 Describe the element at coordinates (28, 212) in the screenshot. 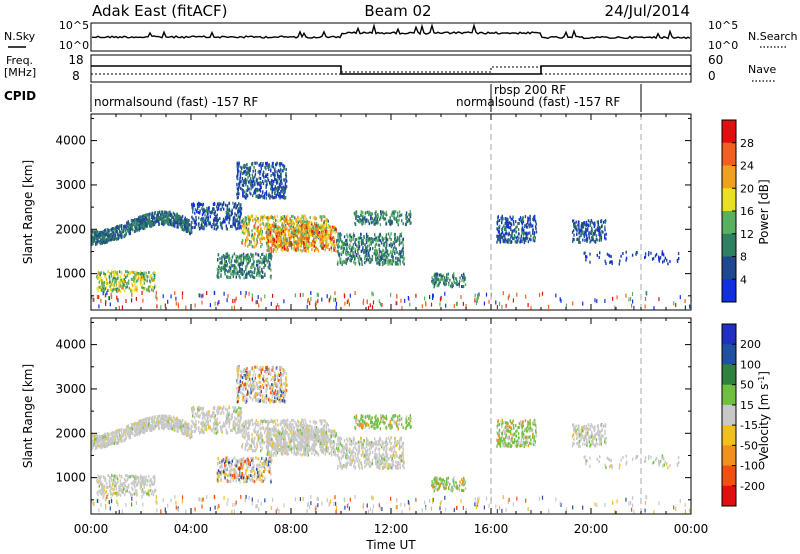

I see `power-ylabel: Slant Range [km]` at that location.